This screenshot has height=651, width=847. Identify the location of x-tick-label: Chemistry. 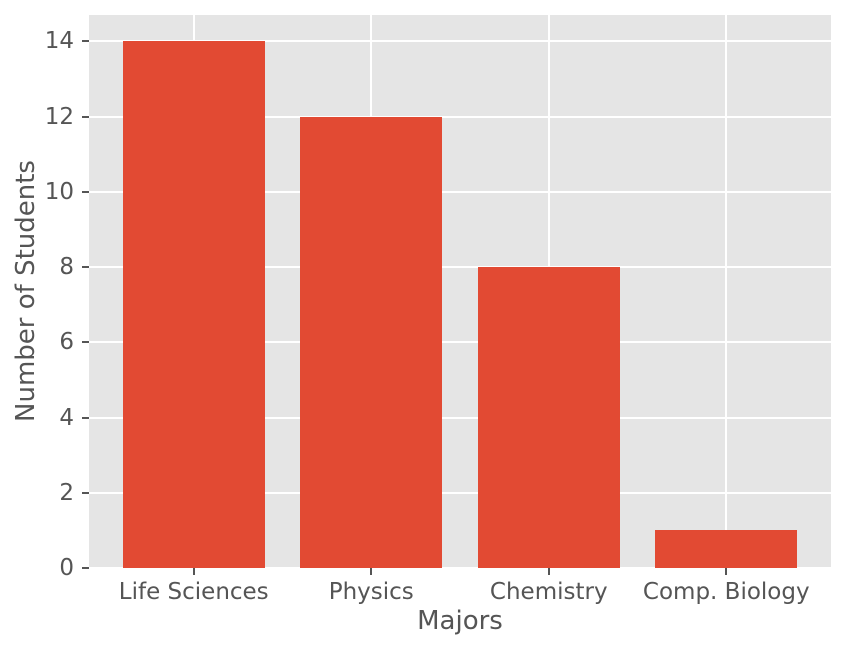
(548, 592).